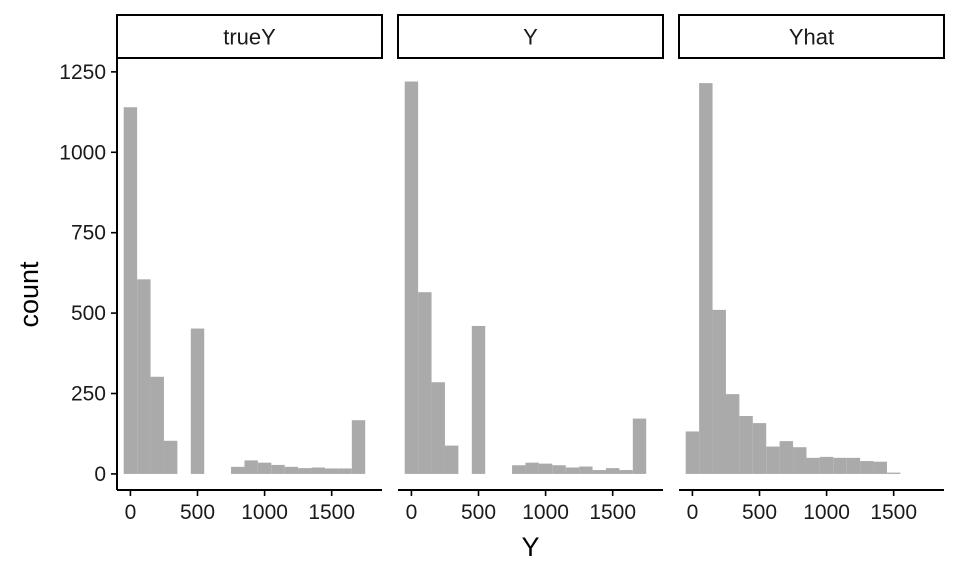  I want to click on y-tick-label: 750, so click(88, 233).